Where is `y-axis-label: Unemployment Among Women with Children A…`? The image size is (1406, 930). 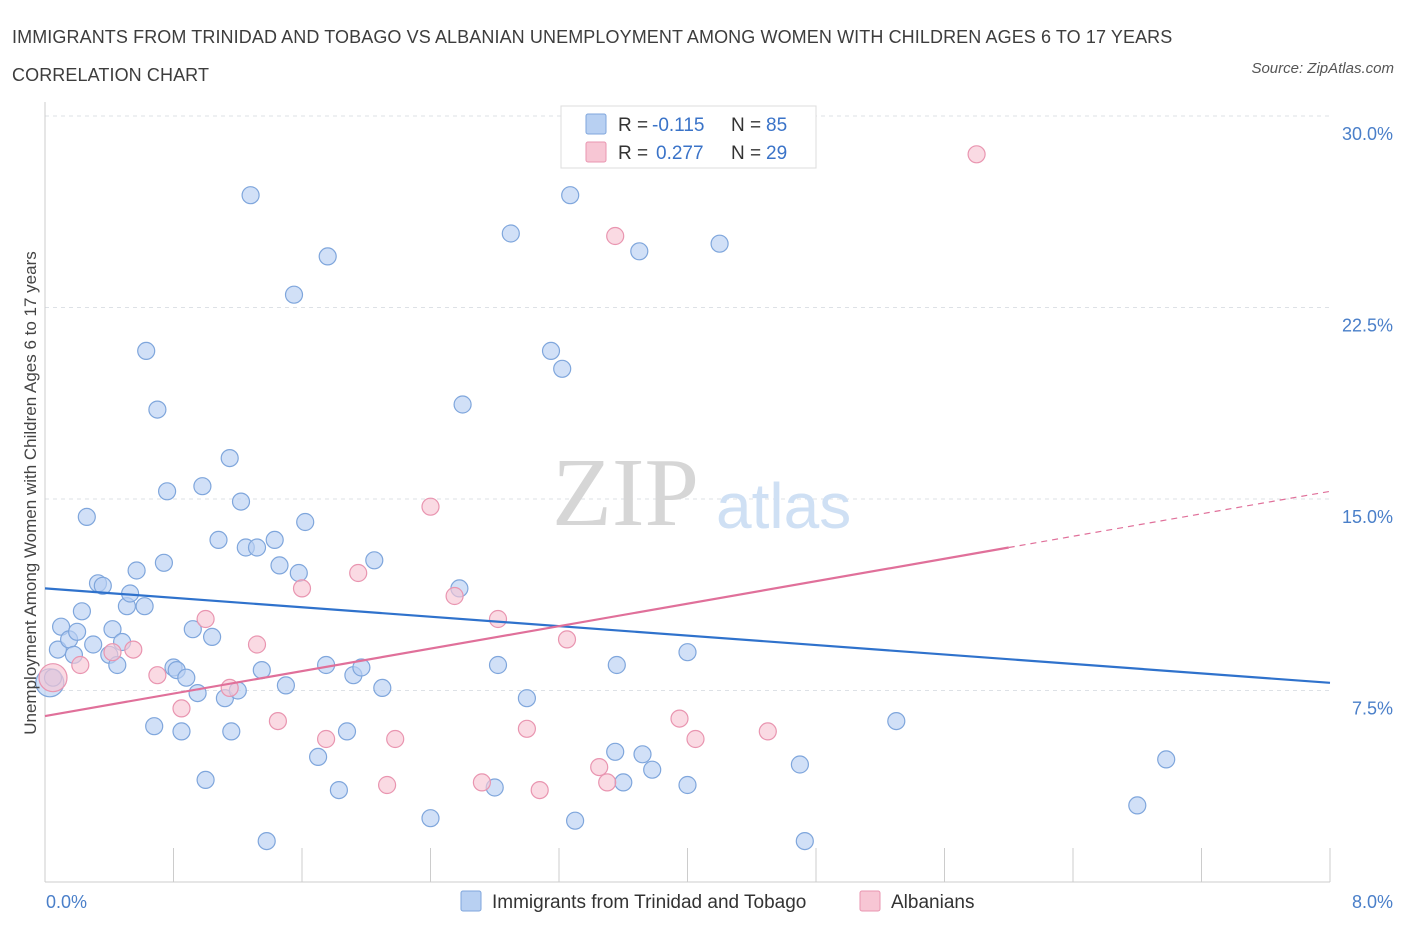 y-axis-label: Unemployment Among Women with Children A… is located at coordinates (30, 493).